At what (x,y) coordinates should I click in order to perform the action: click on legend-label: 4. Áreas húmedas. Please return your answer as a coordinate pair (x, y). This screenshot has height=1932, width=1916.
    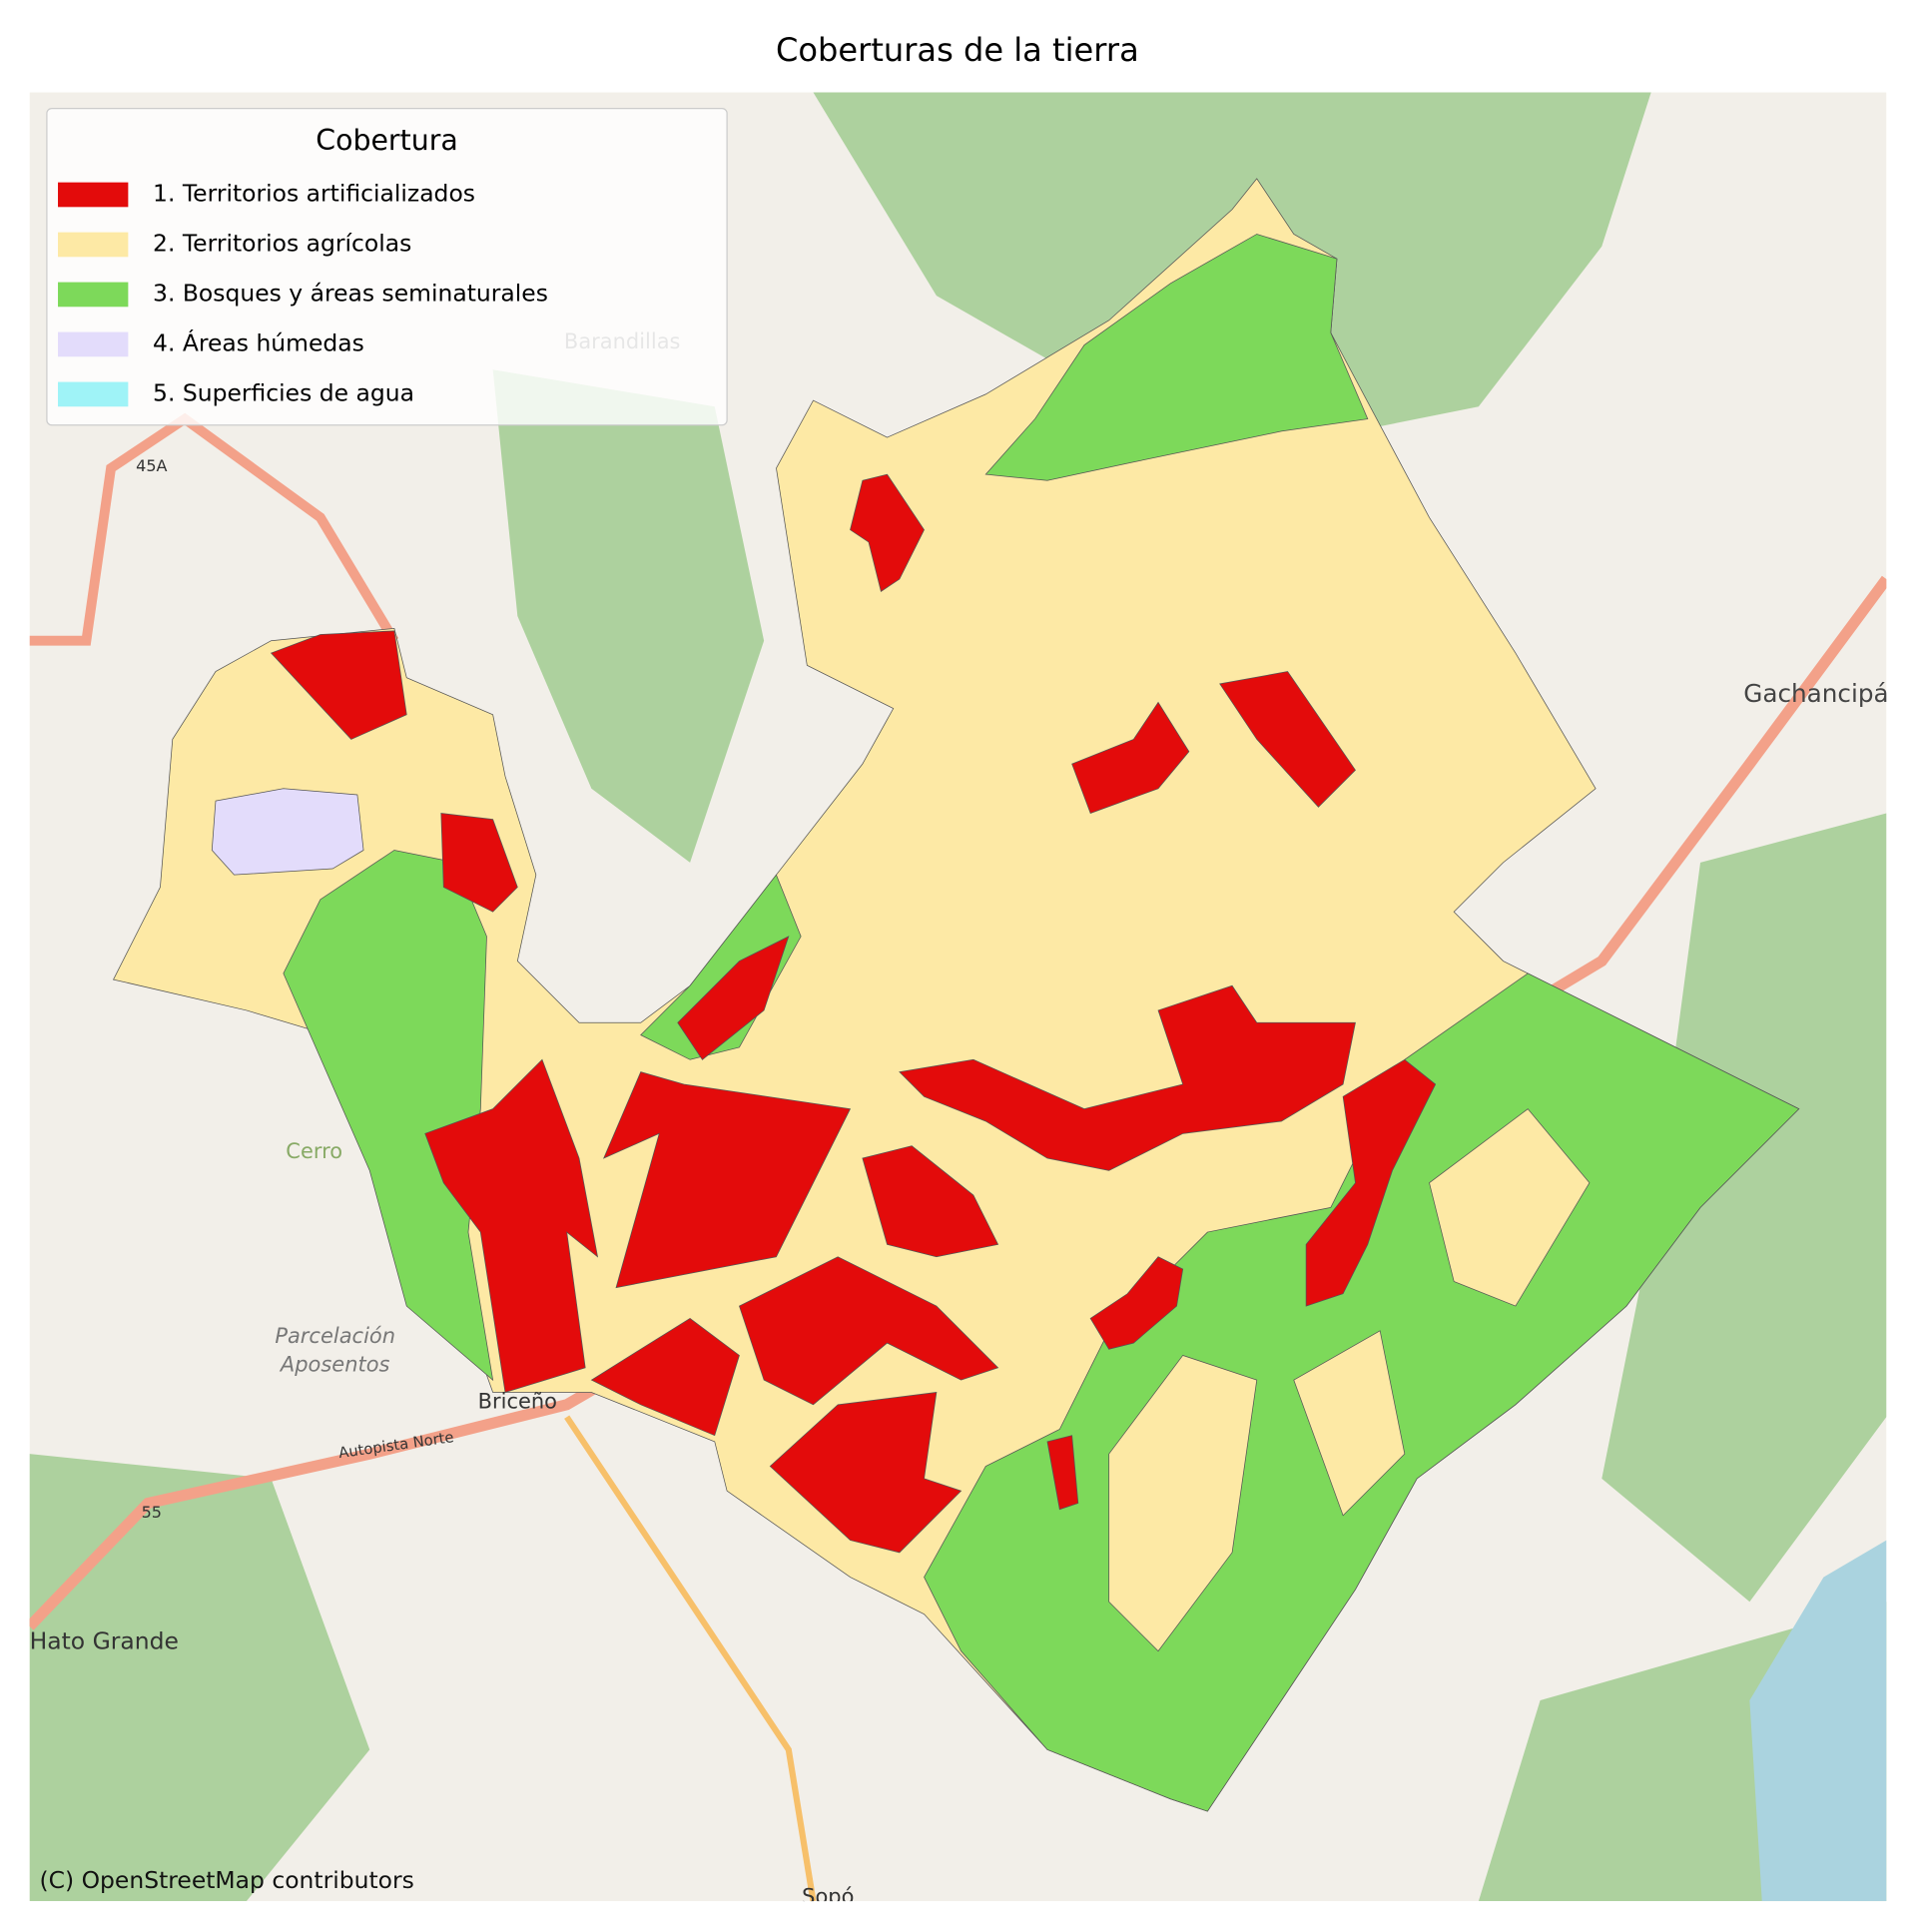
    Looking at the image, I should click on (258, 342).